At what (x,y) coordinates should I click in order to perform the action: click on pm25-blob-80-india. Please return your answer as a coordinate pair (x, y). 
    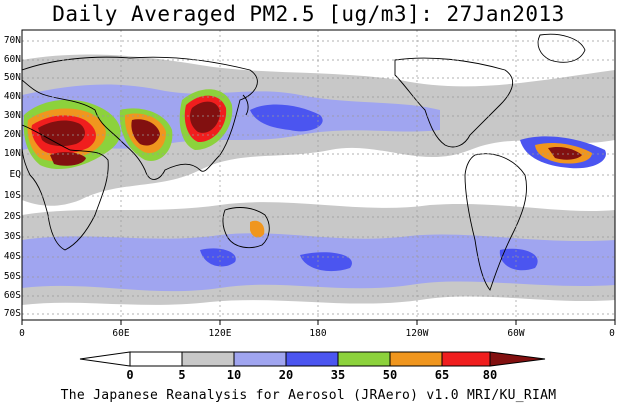
    Looking at the image, I should click on (145, 132).